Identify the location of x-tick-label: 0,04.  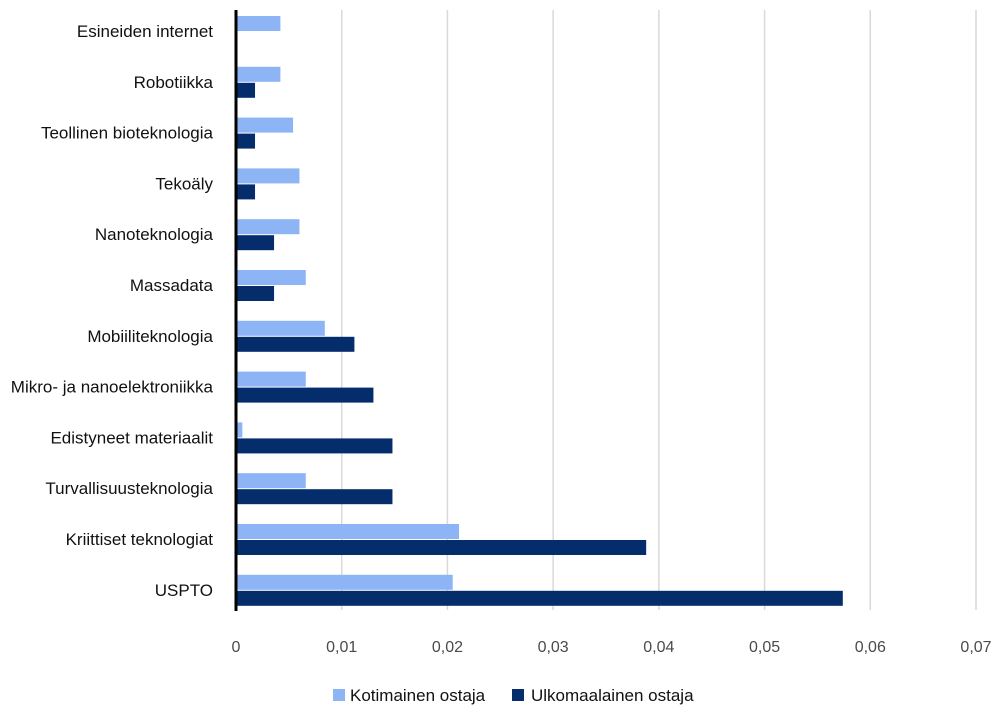
(658, 647).